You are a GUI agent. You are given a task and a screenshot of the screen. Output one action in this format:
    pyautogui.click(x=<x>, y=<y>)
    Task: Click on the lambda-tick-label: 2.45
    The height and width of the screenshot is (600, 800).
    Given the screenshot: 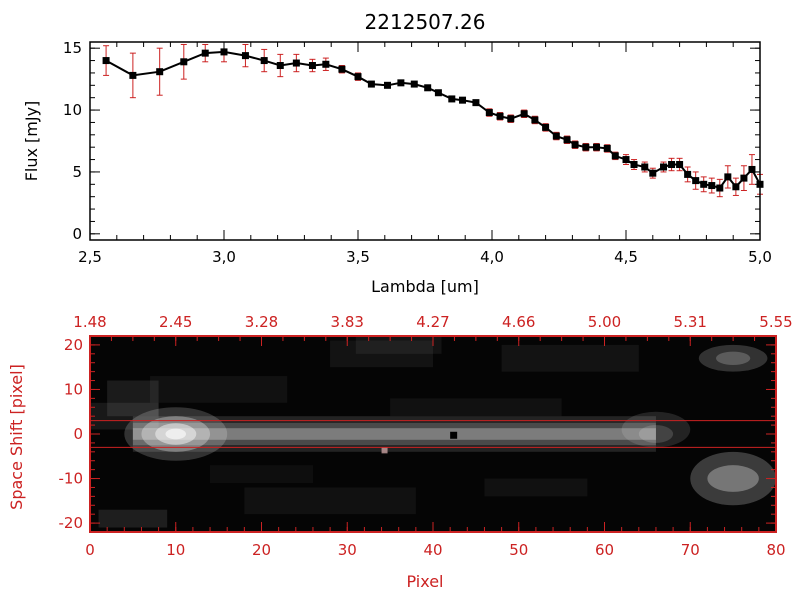 What is the action you would take?
    pyautogui.click(x=175, y=322)
    